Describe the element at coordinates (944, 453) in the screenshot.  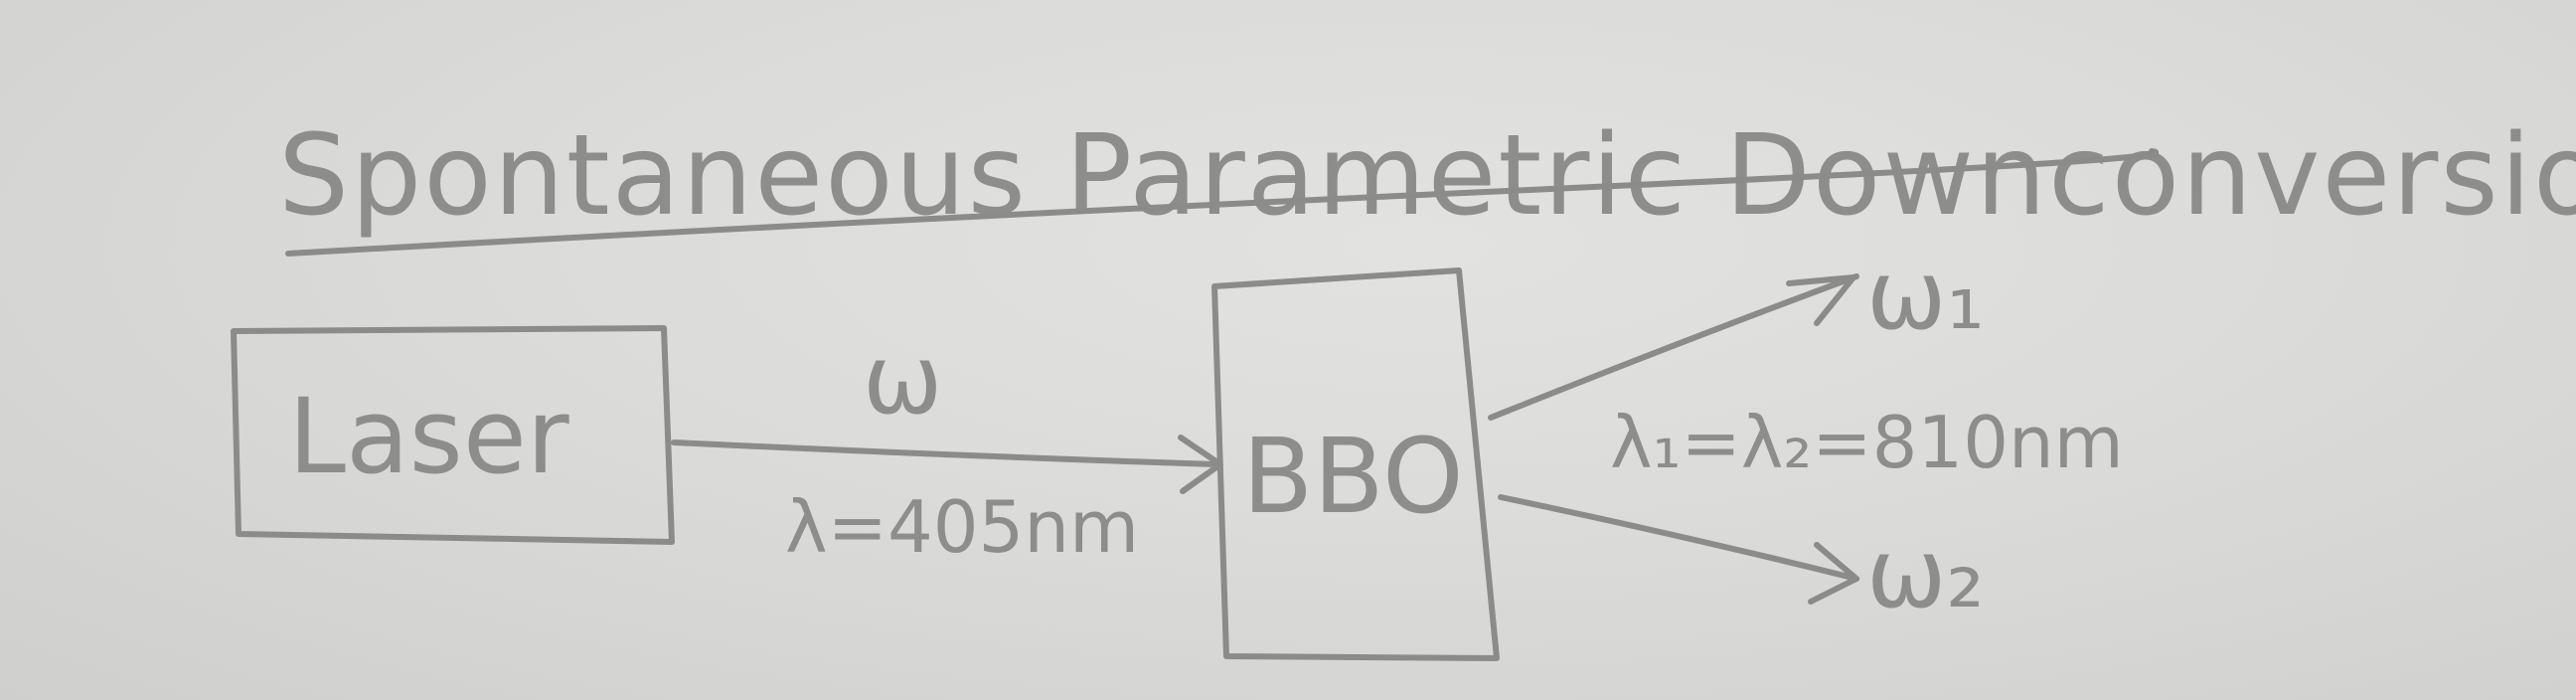
I see `pump-beam-arrow` at that location.